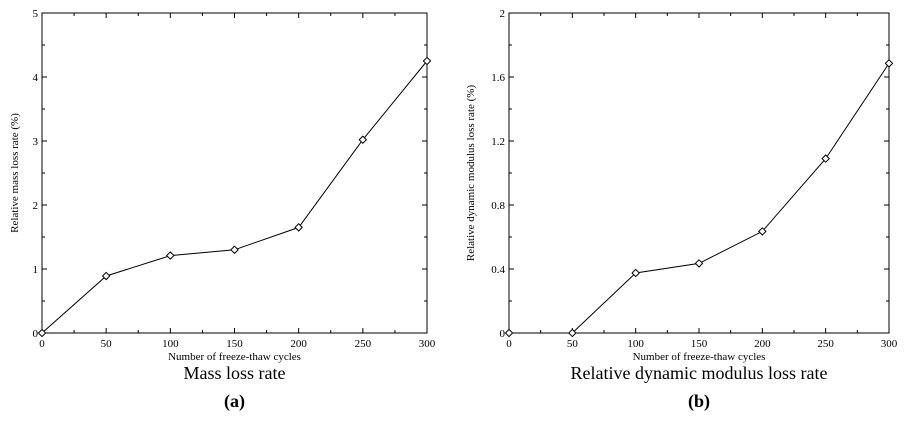 The height and width of the screenshot is (441, 907). What do you see at coordinates (36, 270) in the screenshot?
I see `chart-a-y-tick-label: 1` at bounding box center [36, 270].